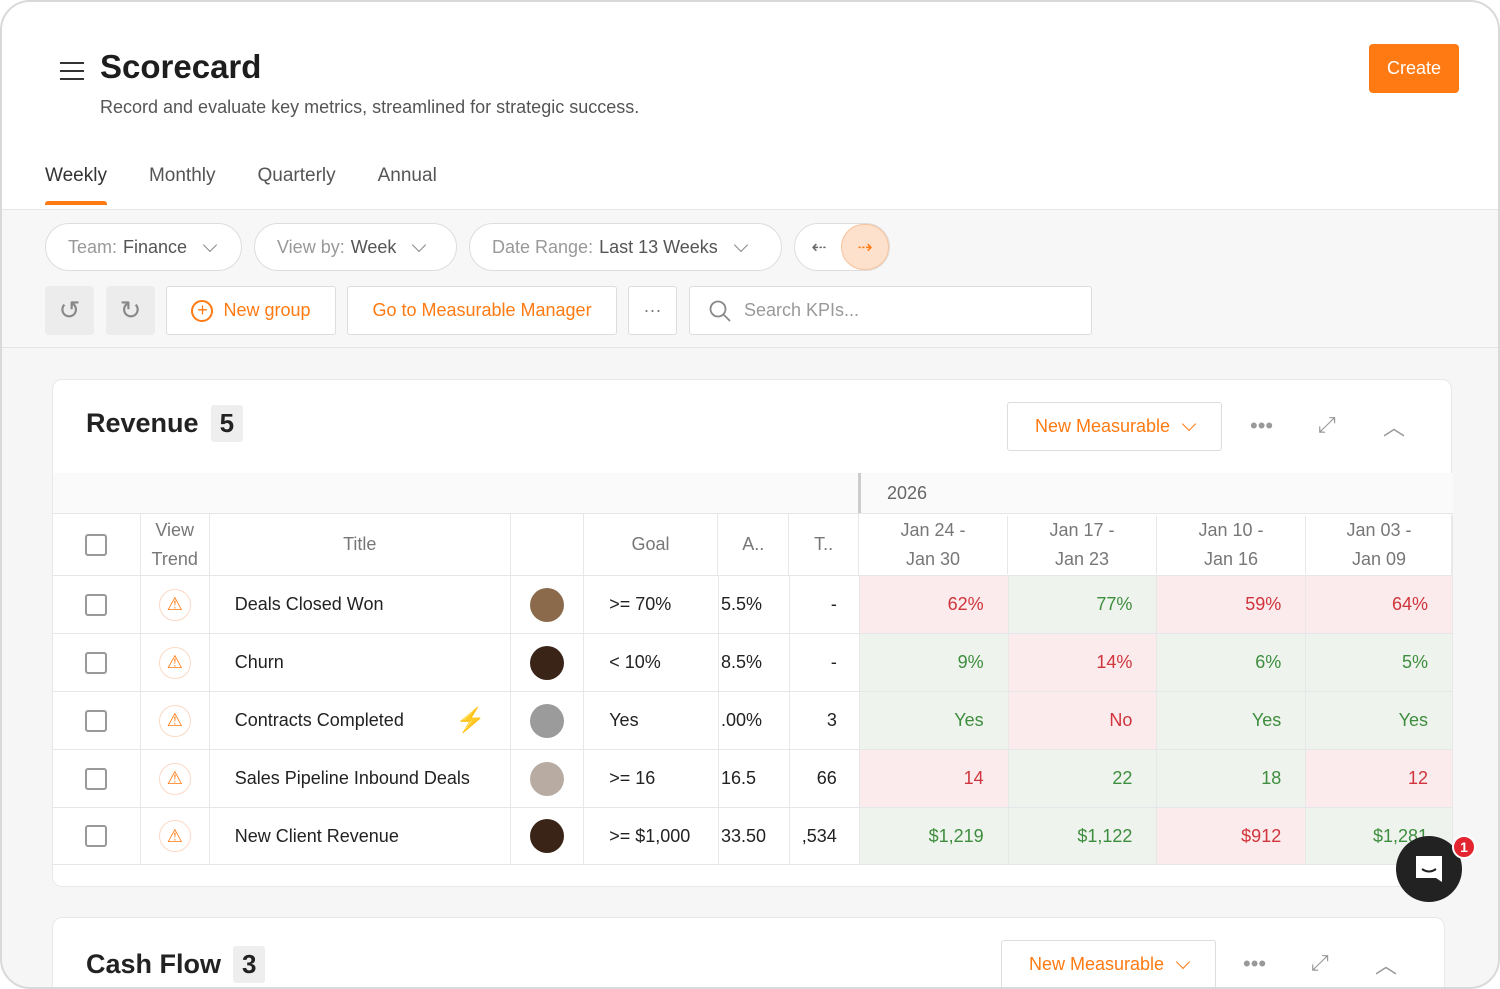 The height and width of the screenshot is (989, 1500). Describe the element at coordinates (1429, 869) in the screenshot. I see `chat-launcher-button` at that location.